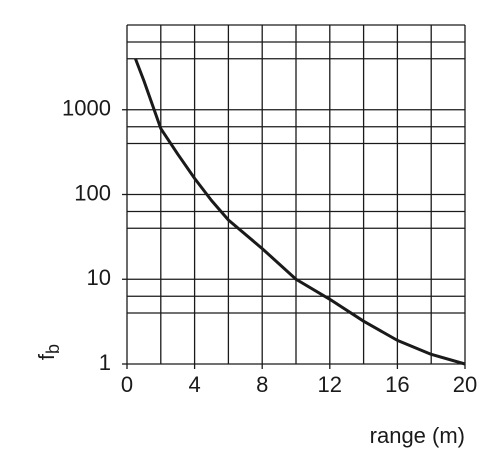 The height and width of the screenshot is (465, 500). What do you see at coordinates (417, 435) in the screenshot?
I see `x-axis-label: range (m)` at bounding box center [417, 435].